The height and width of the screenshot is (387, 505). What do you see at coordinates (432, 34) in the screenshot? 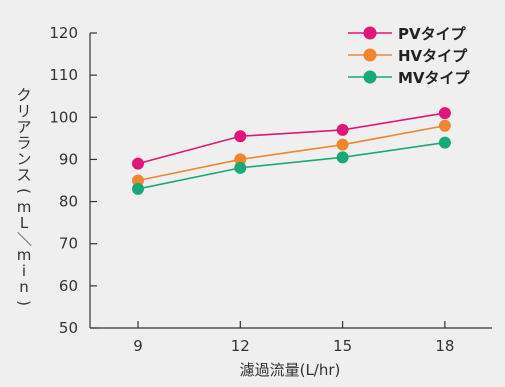
I see `legend-label: PVタイプ` at bounding box center [432, 34].